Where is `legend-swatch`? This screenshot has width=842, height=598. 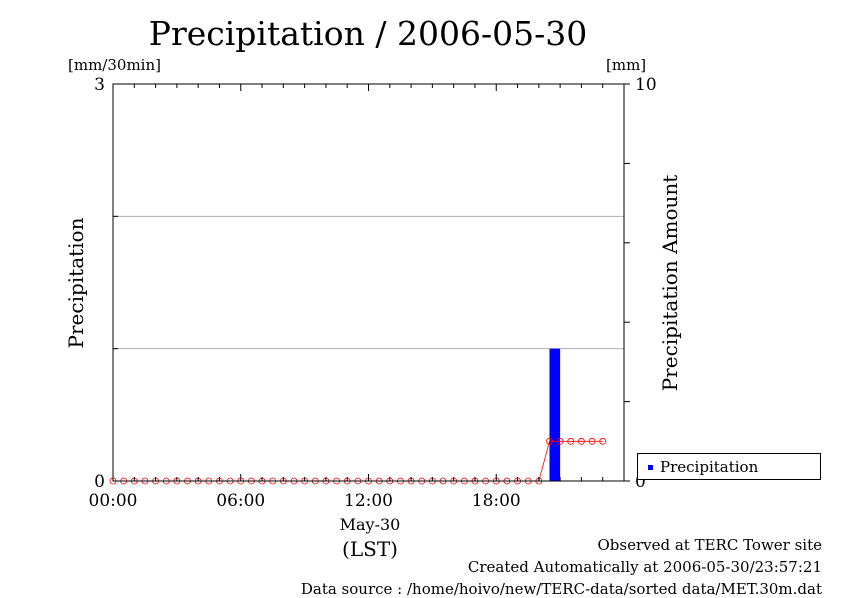
legend-swatch is located at coordinates (650, 467).